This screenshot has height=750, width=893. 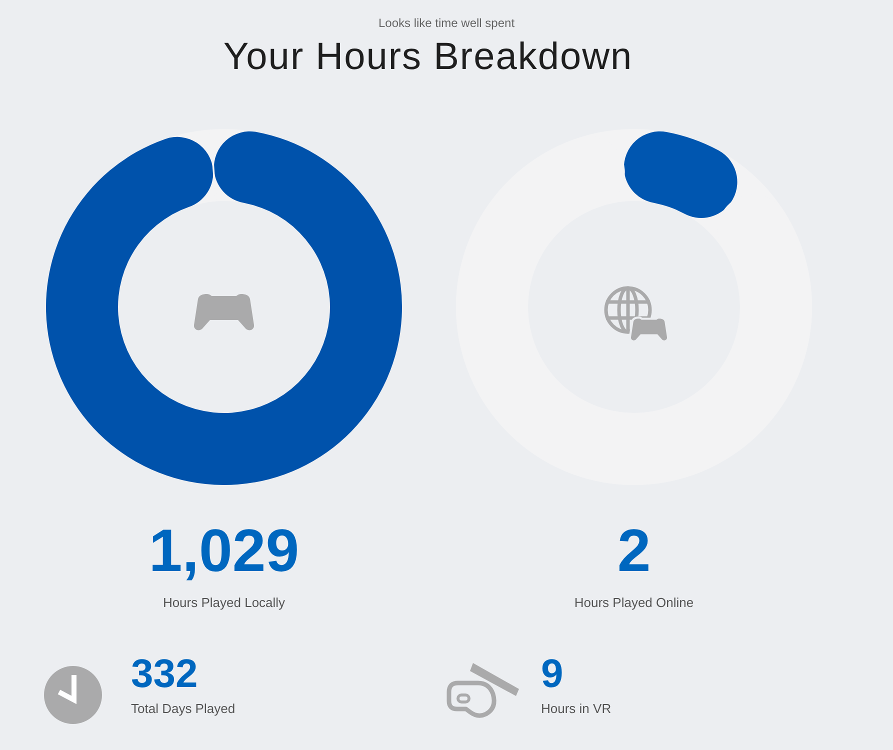 What do you see at coordinates (634, 550) in the screenshot?
I see `text: 2` at bounding box center [634, 550].